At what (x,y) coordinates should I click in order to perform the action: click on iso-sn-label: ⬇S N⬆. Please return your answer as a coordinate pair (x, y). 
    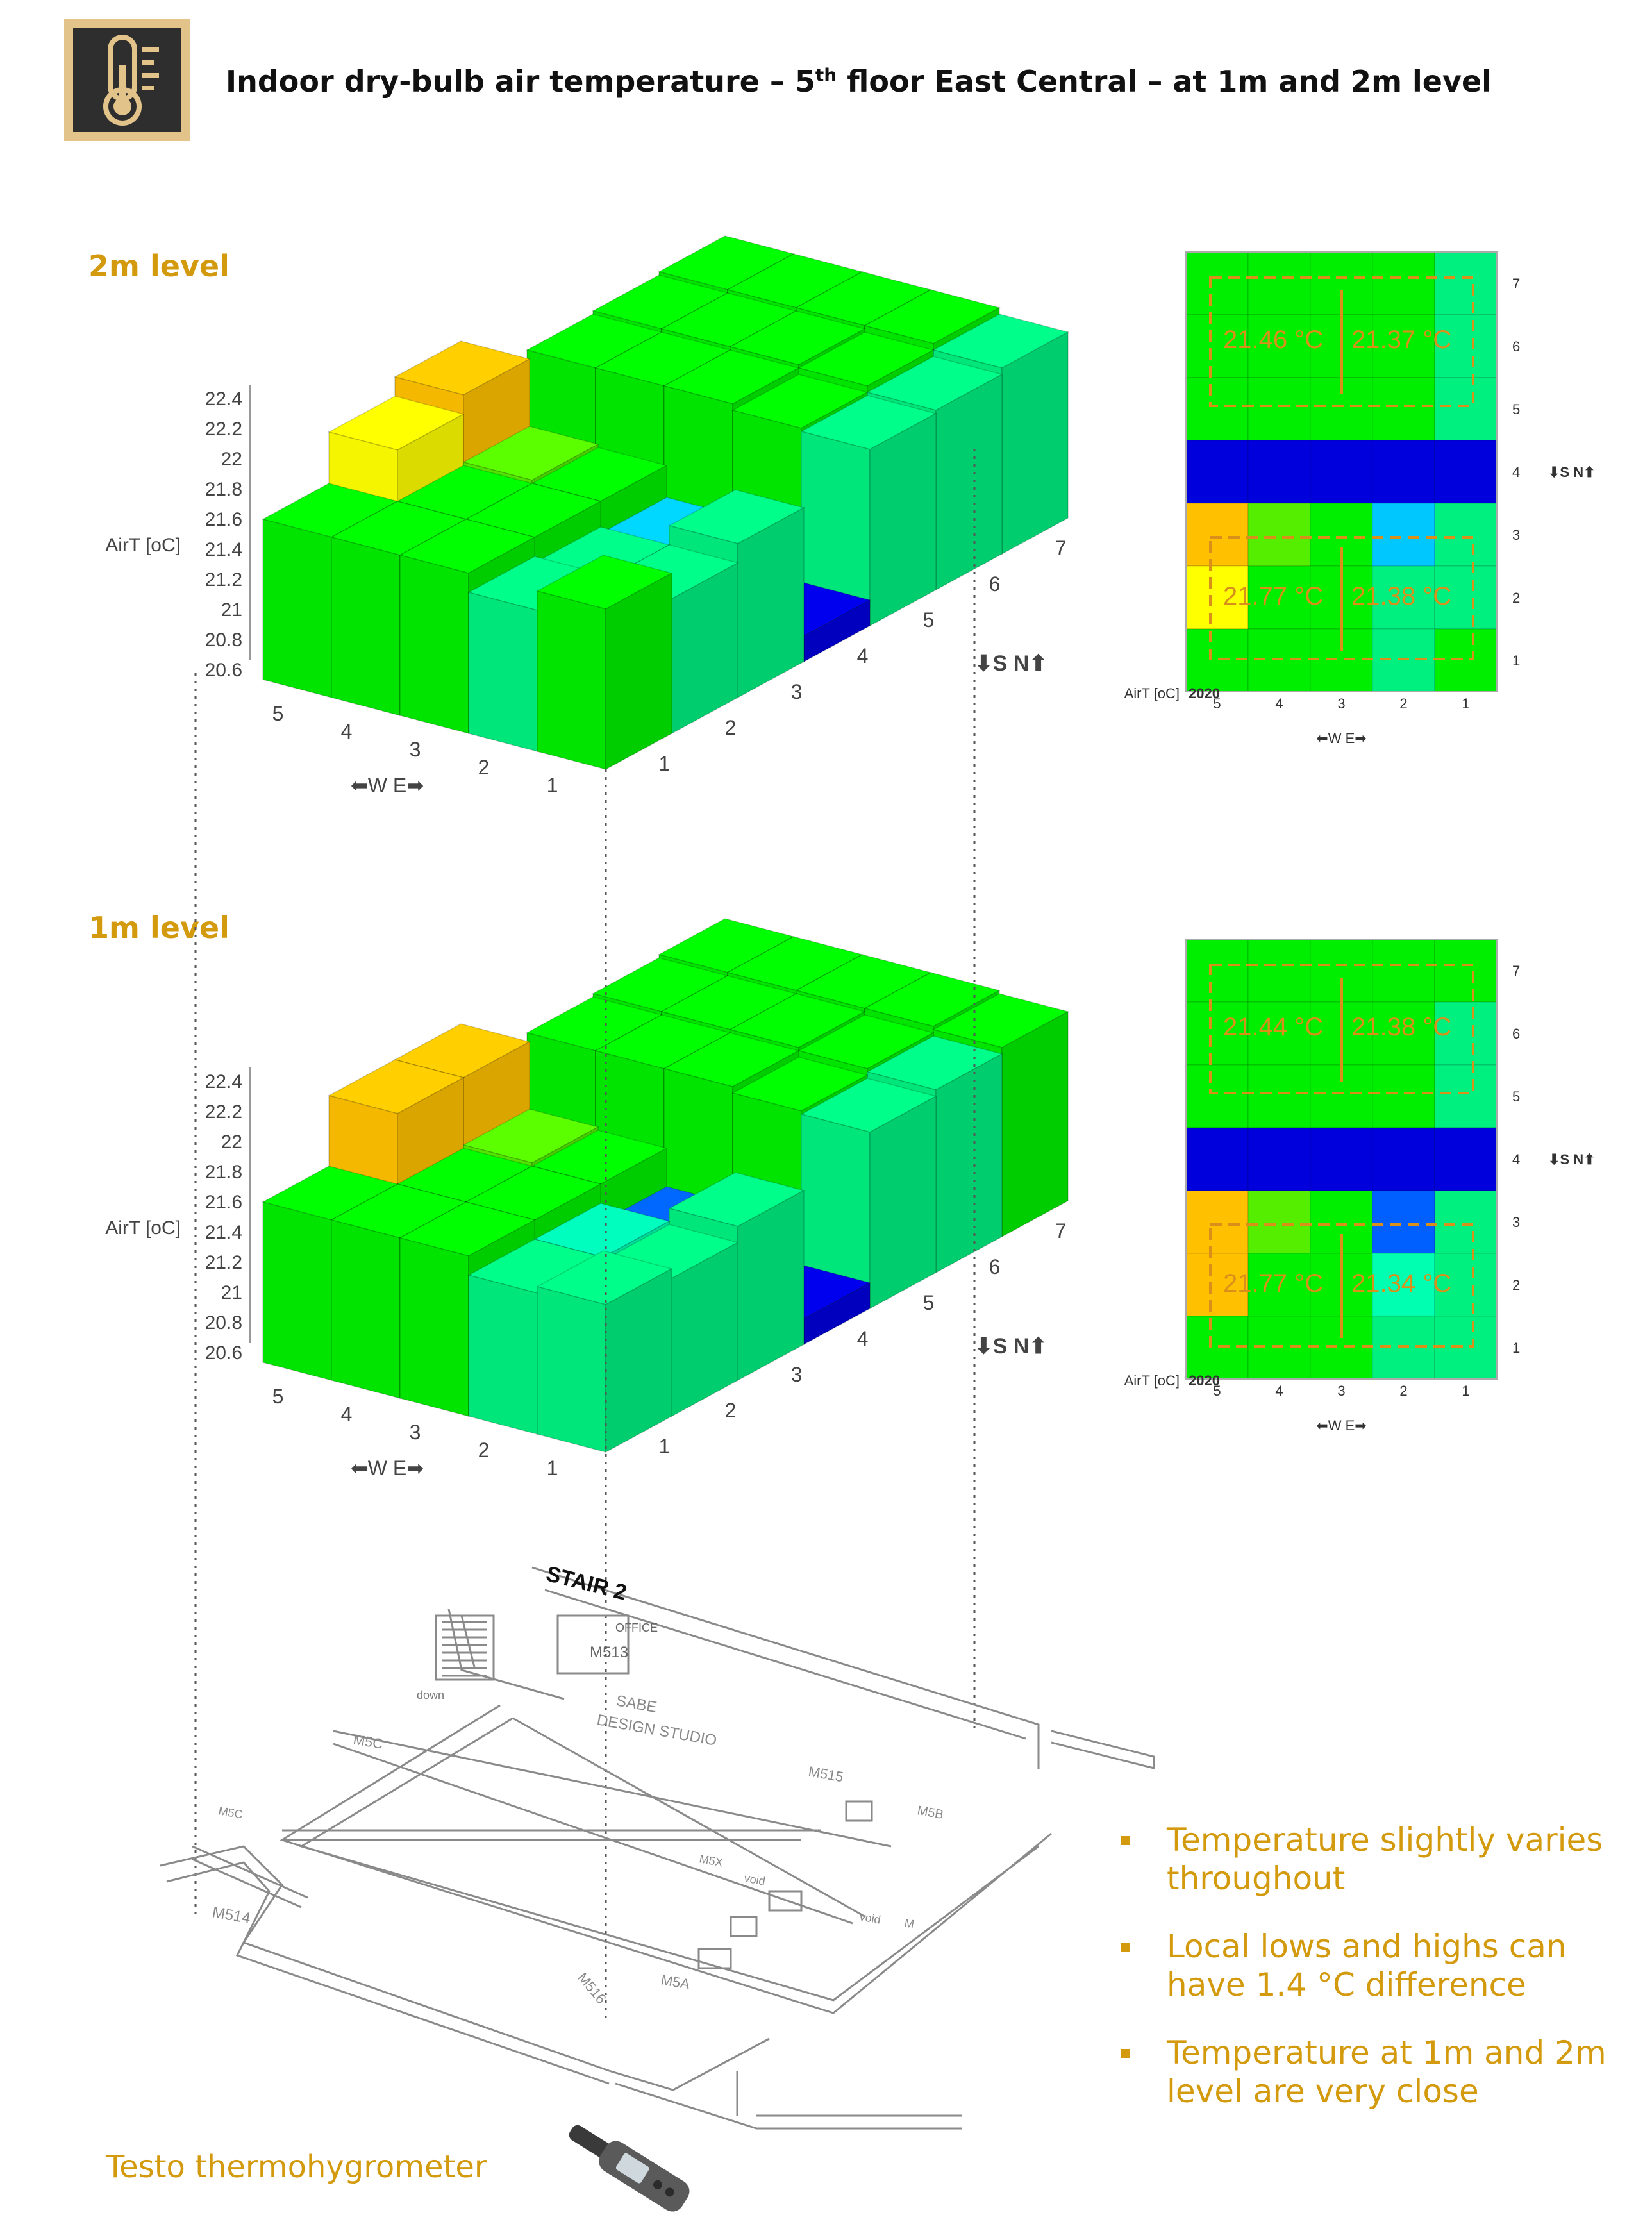
    Looking at the image, I should click on (1010, 663).